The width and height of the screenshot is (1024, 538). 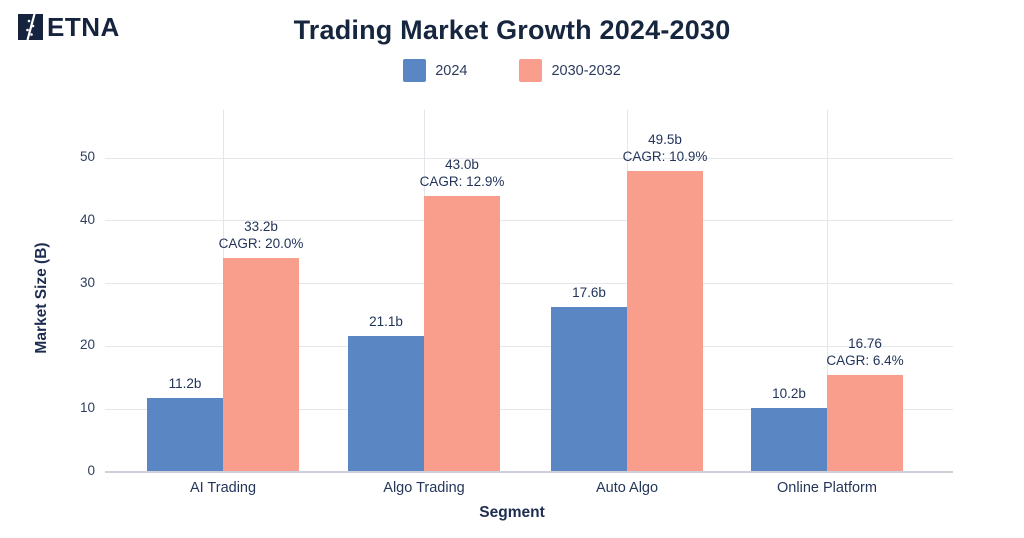 What do you see at coordinates (512, 512) in the screenshot?
I see `x-axis-title: Segment` at bounding box center [512, 512].